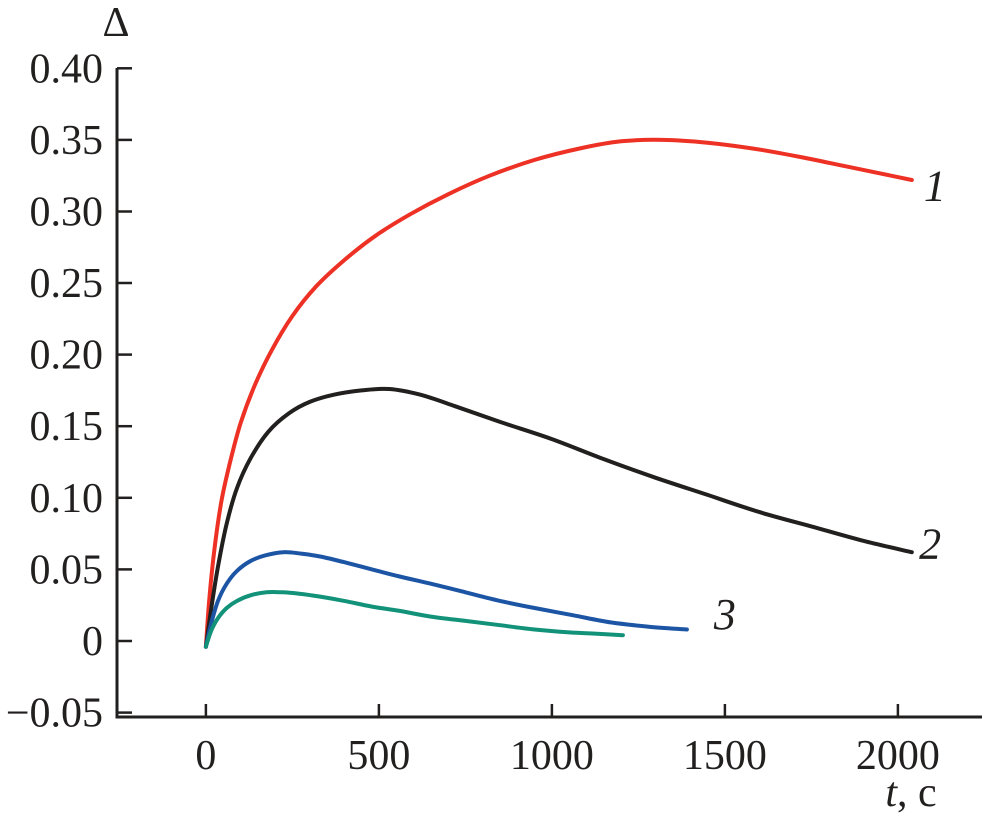 This screenshot has height=823, width=986. What do you see at coordinates (67, 69) in the screenshot?
I see `y-tick-label: 0.40` at bounding box center [67, 69].